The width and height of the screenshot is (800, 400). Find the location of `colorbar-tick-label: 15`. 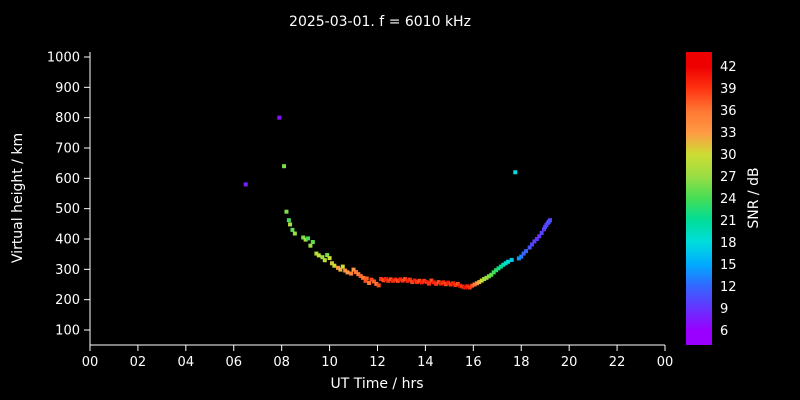

colorbar-tick-label: 15 is located at coordinates (728, 265).